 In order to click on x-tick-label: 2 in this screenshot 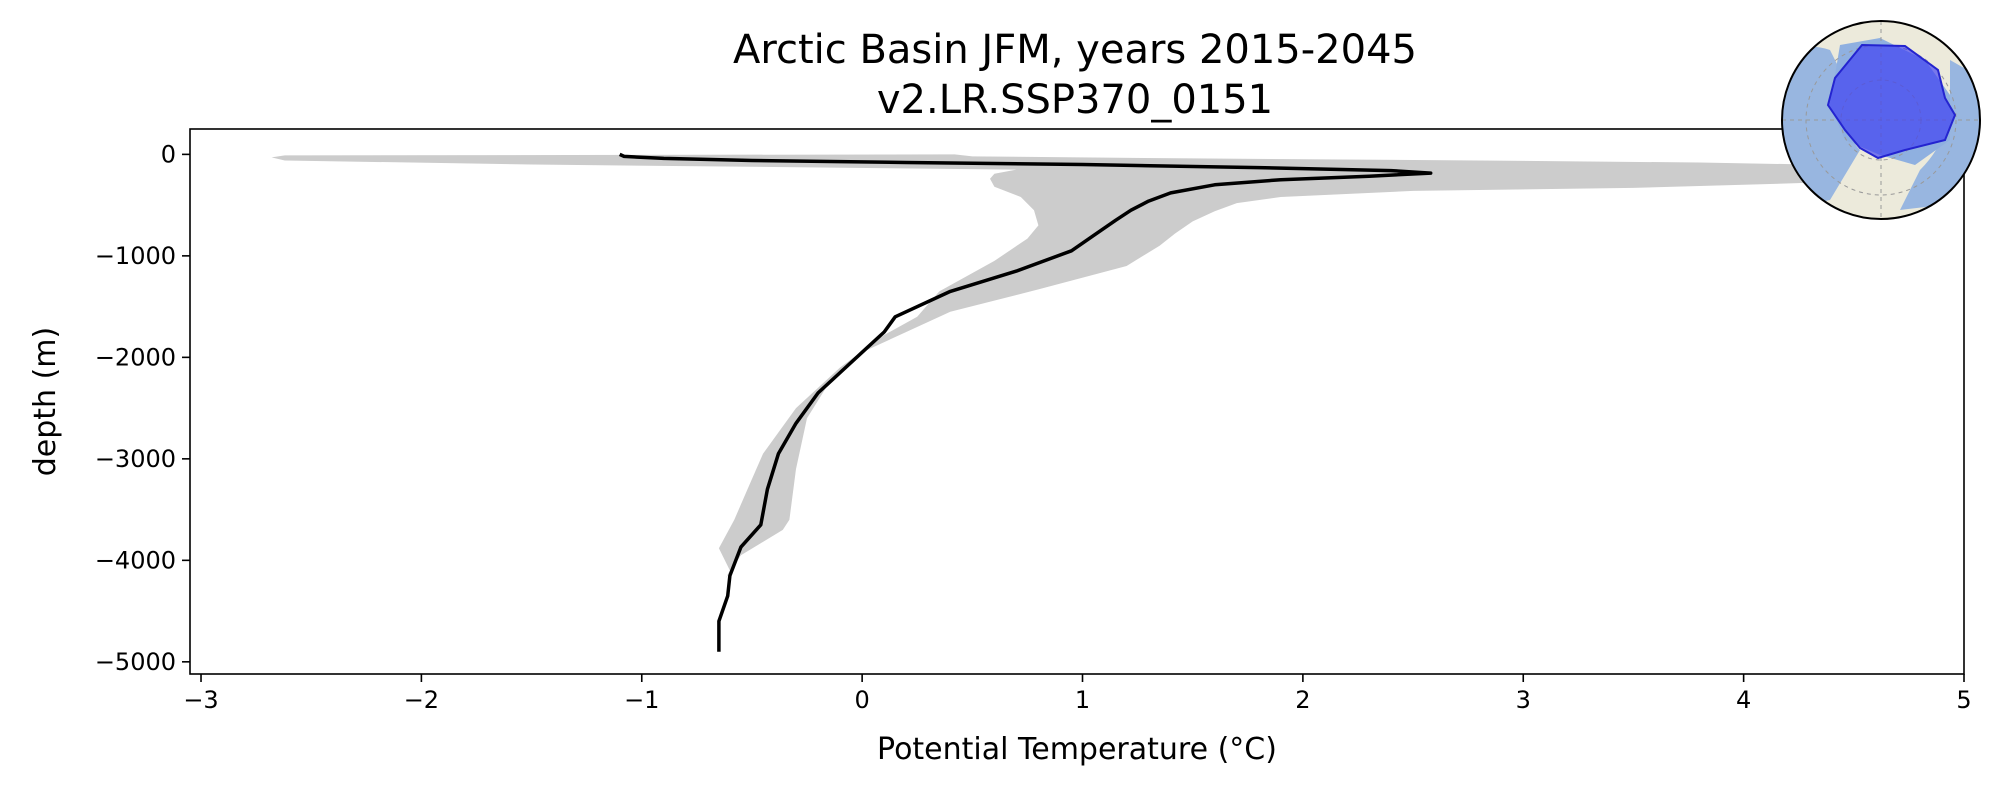, I will do `click(1302, 700)`.